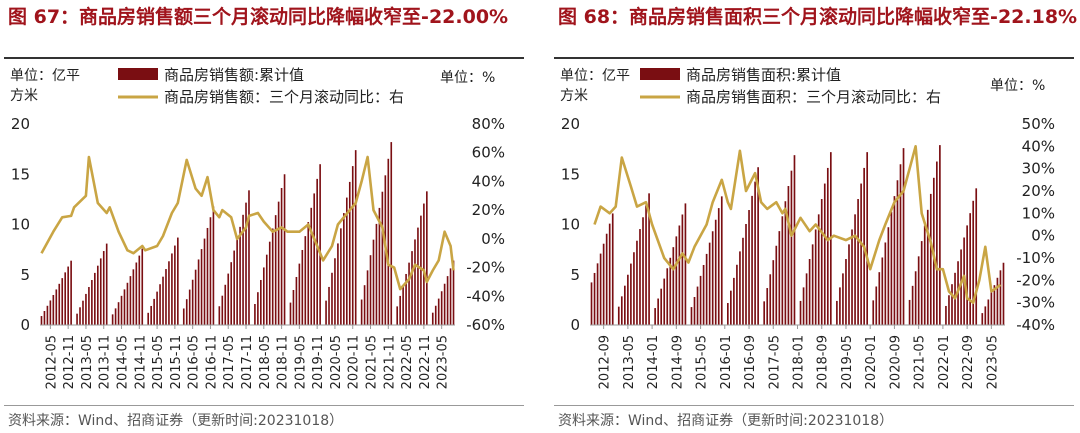 This screenshot has width=1080, height=433. I want to click on x-tick-label: 2023-05, so click(992, 362).